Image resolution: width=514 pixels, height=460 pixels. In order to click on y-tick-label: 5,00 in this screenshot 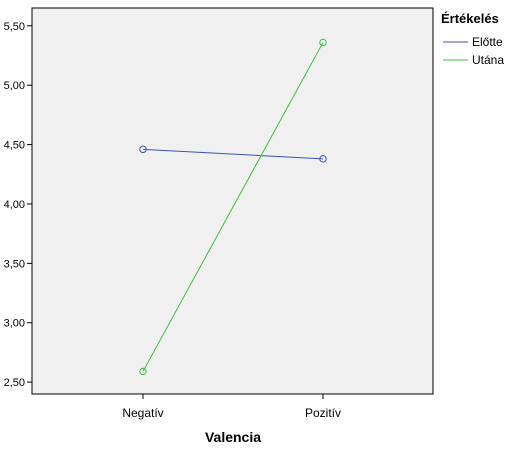, I will do `click(14, 86)`.